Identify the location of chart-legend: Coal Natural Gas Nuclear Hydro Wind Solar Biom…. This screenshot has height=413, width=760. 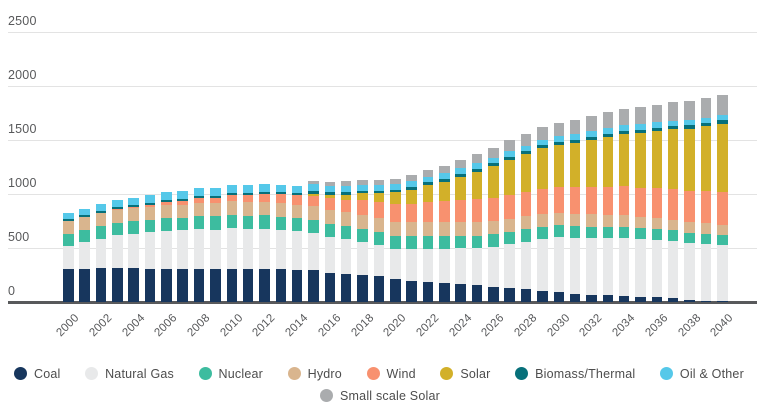
(380, 384).